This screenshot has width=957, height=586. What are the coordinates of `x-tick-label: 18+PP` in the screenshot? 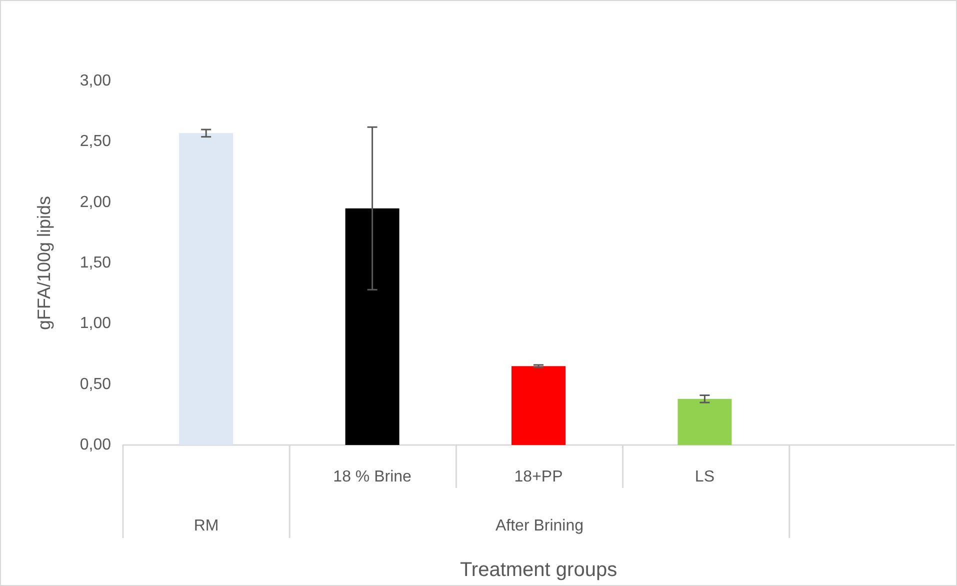 It's located at (538, 477).